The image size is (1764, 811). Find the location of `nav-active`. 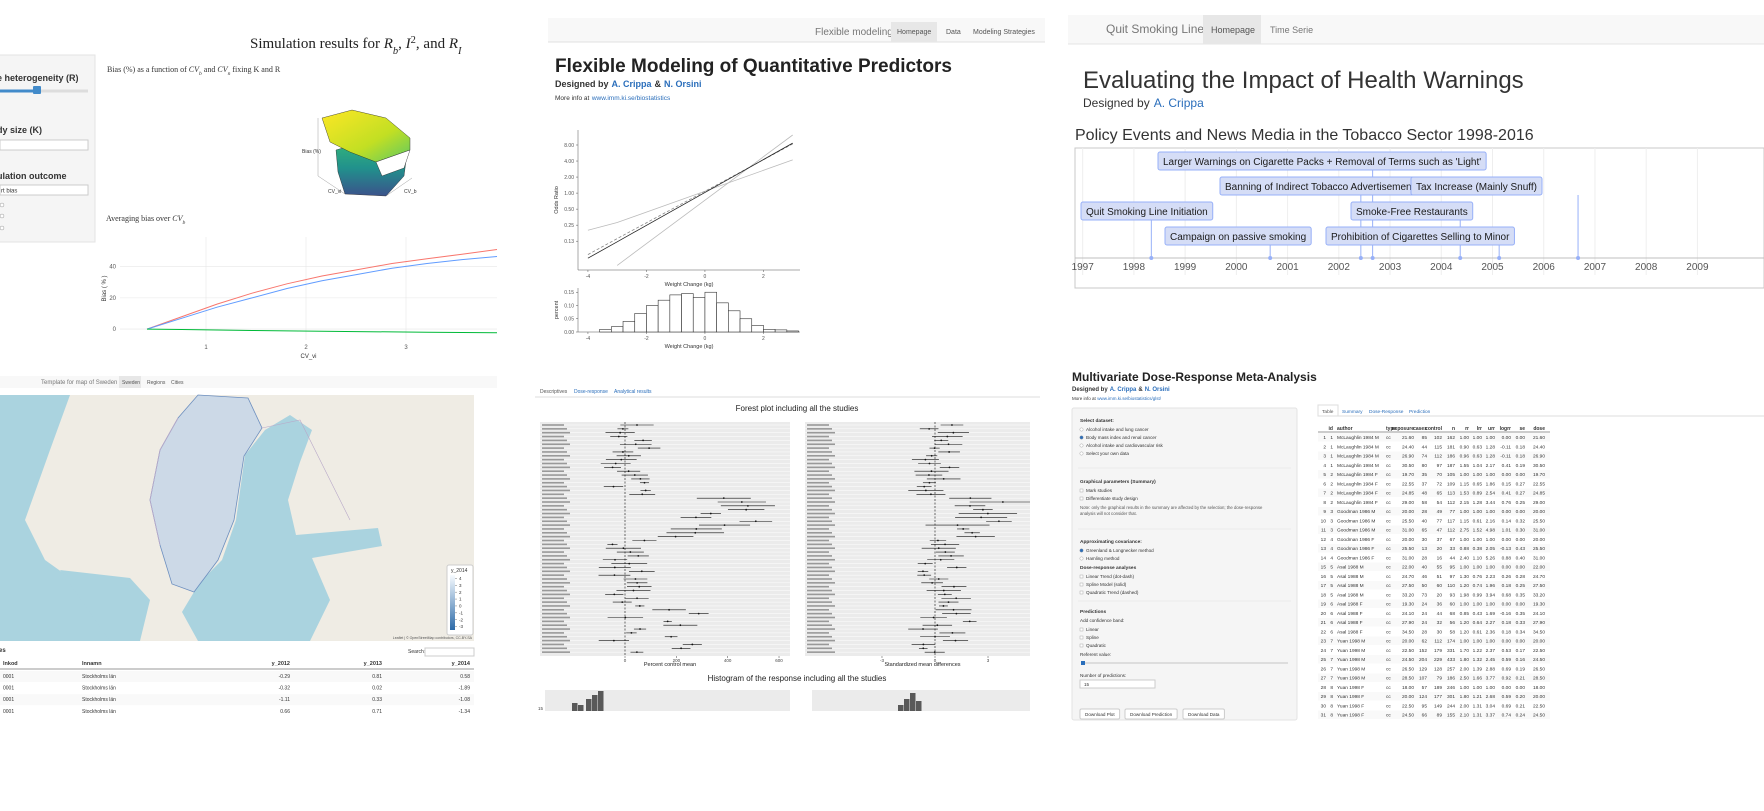

nav-active is located at coordinates (1232, 29).